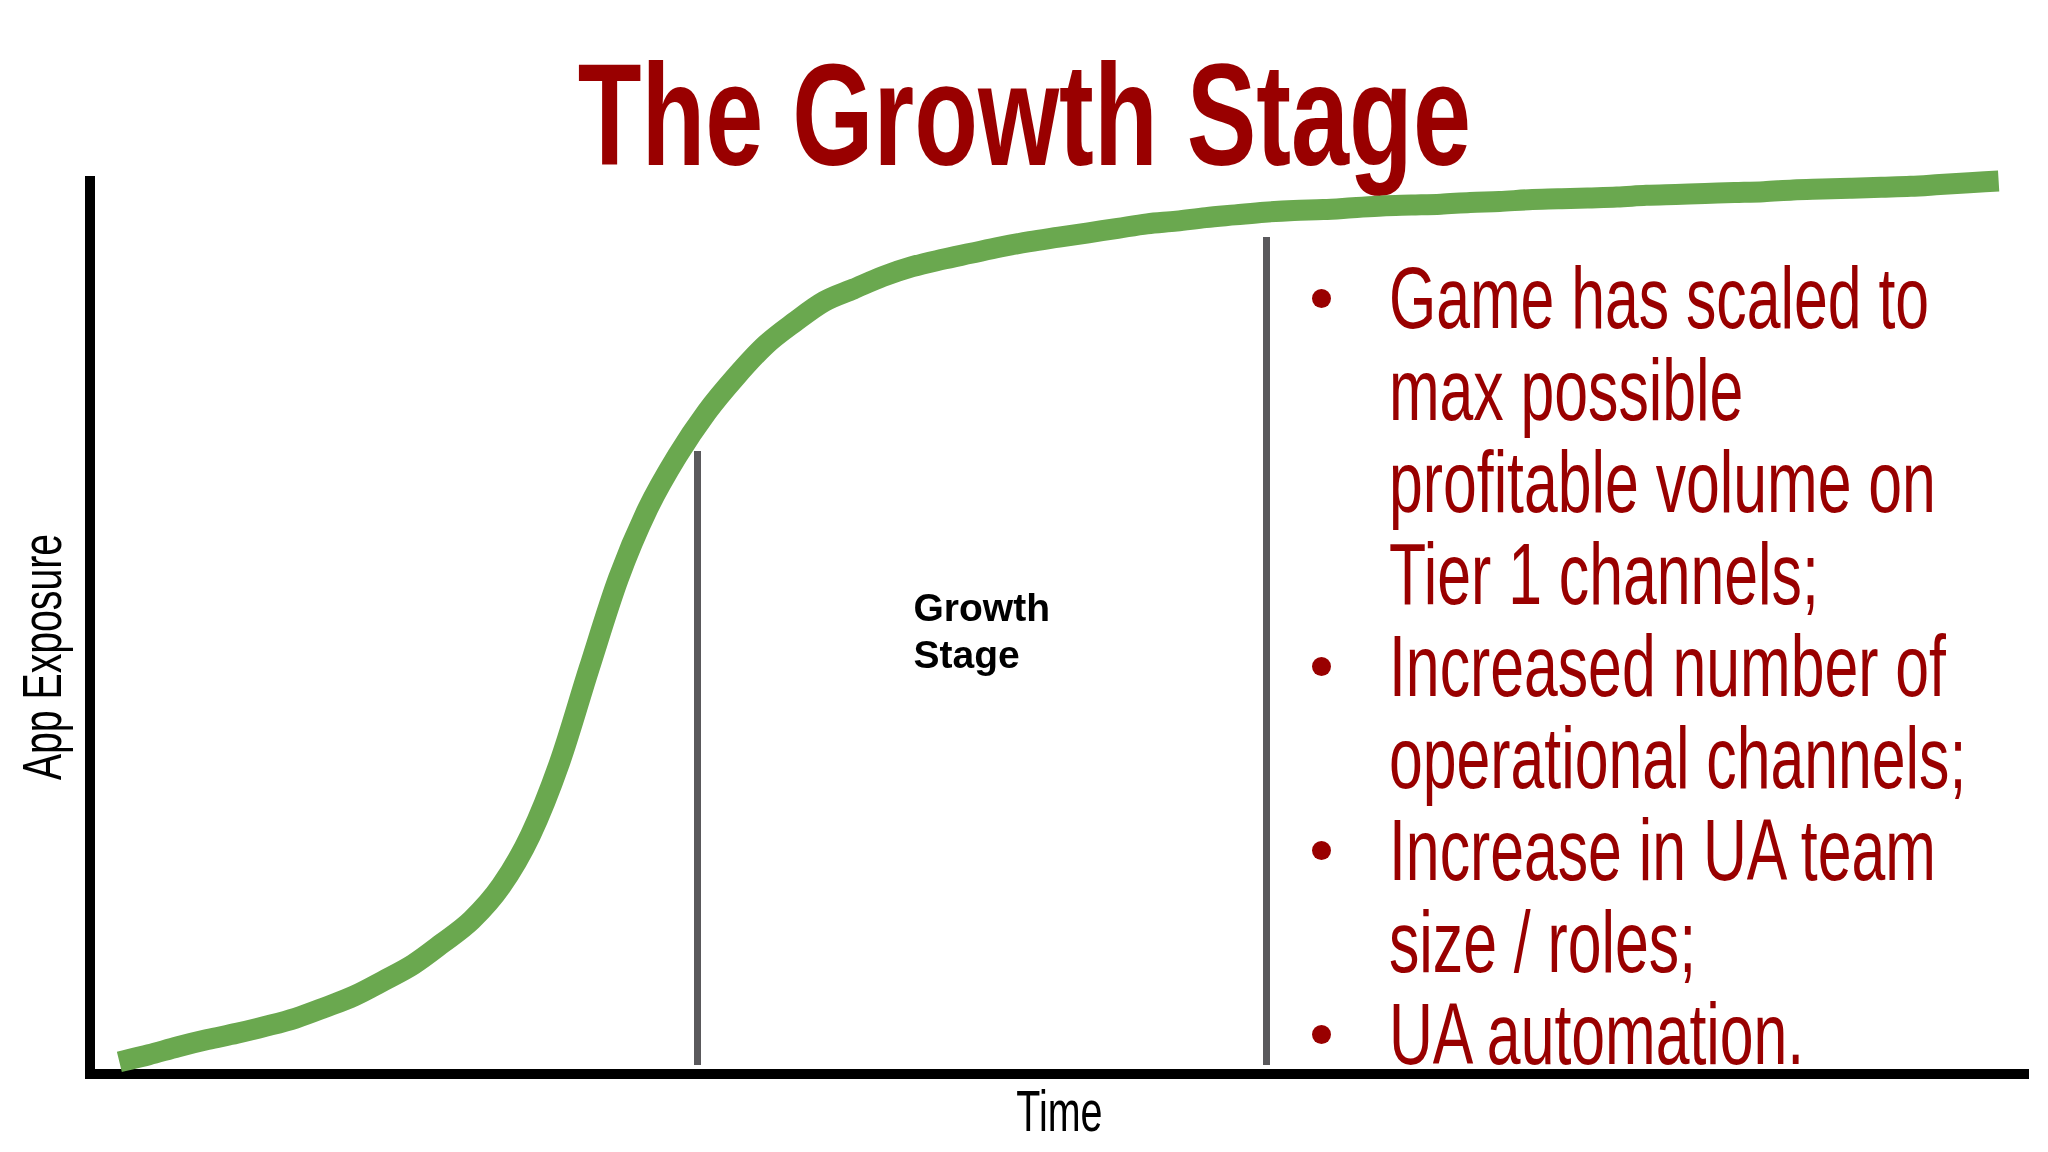 The image size is (2048, 1152). What do you see at coordinates (1662, 435) in the screenshot?
I see `annotation: Game has scaled to max possible profitable volume on Tier 1 channels;` at bounding box center [1662, 435].